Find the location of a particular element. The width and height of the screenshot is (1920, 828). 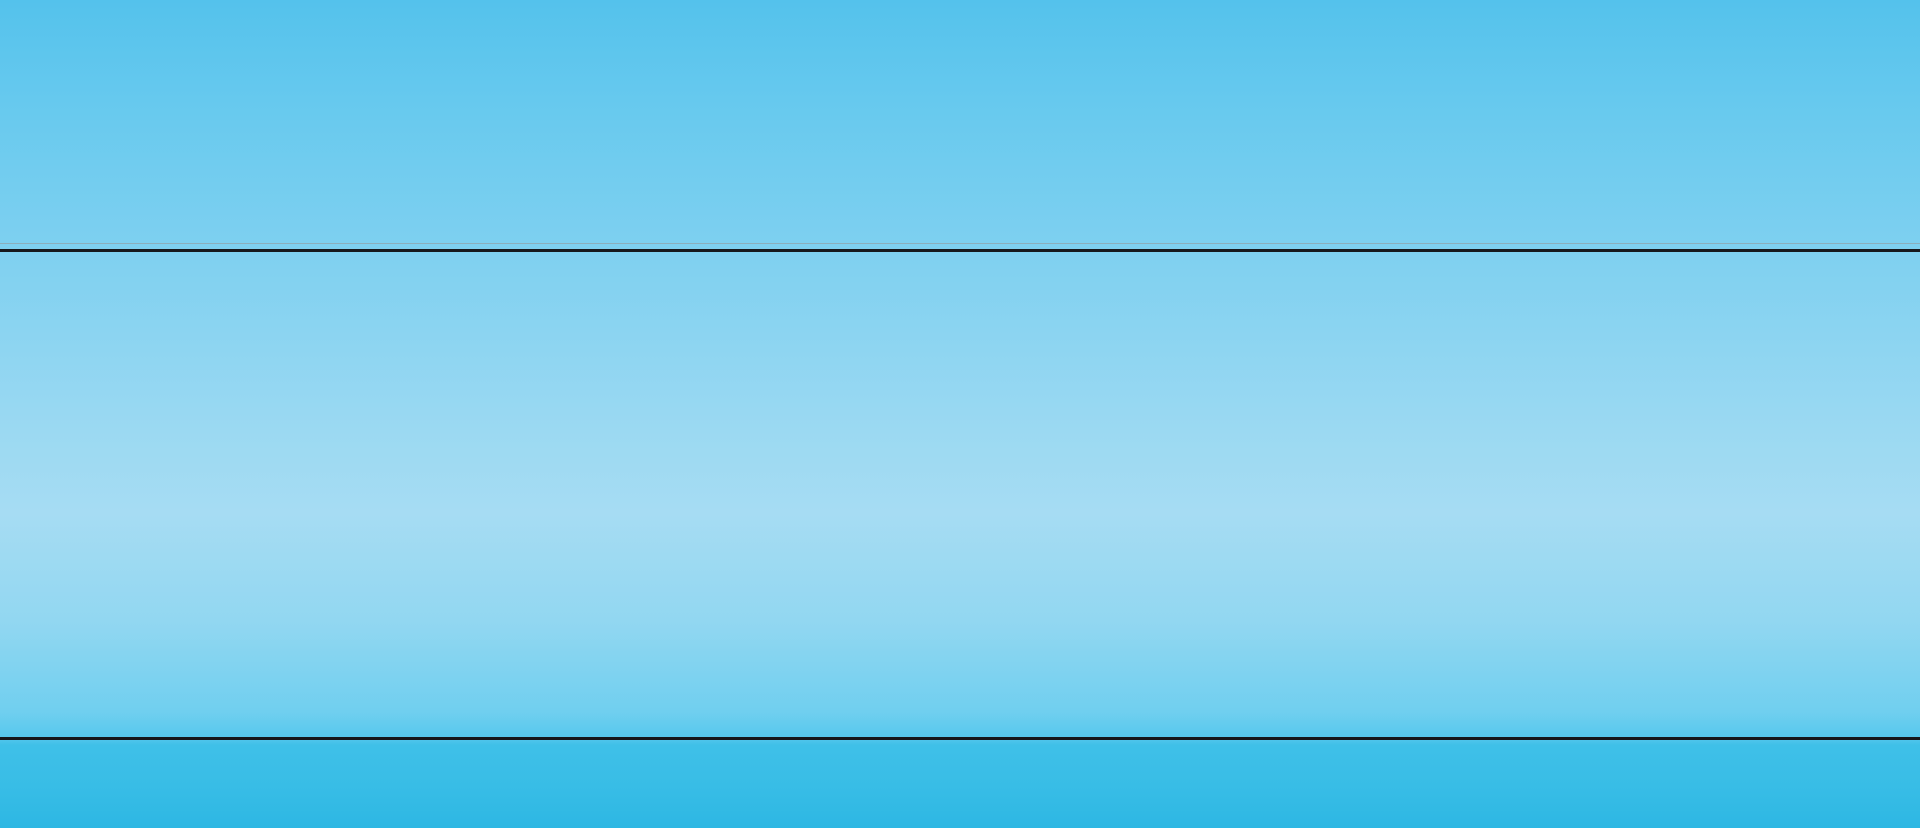

bottom-axis-line is located at coordinates (960, 738).